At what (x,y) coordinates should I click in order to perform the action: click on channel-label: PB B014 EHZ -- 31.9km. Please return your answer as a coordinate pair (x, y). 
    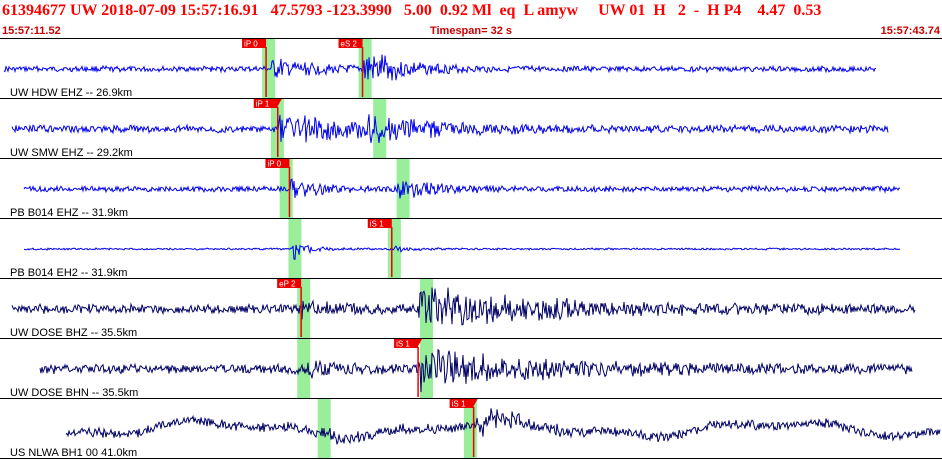
    Looking at the image, I should click on (69, 213).